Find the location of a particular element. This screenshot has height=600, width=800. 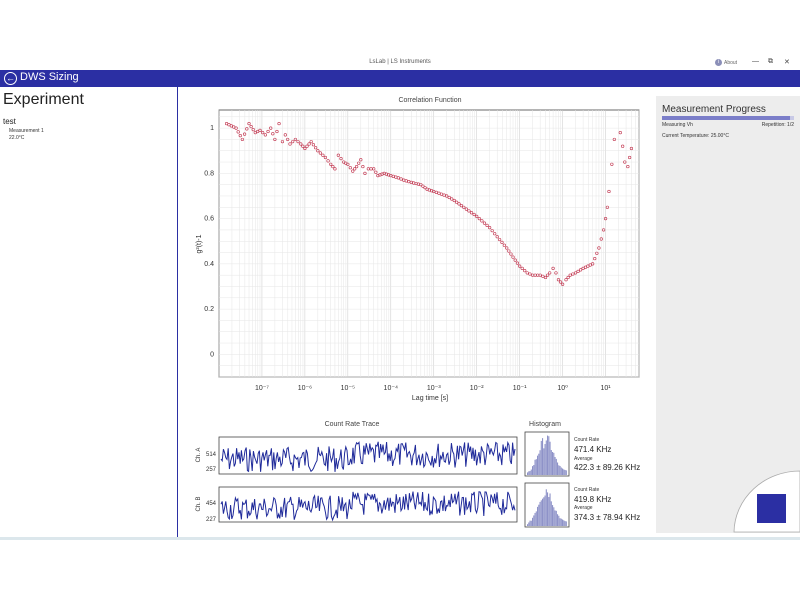

info-icon: i is located at coordinates (718, 62).